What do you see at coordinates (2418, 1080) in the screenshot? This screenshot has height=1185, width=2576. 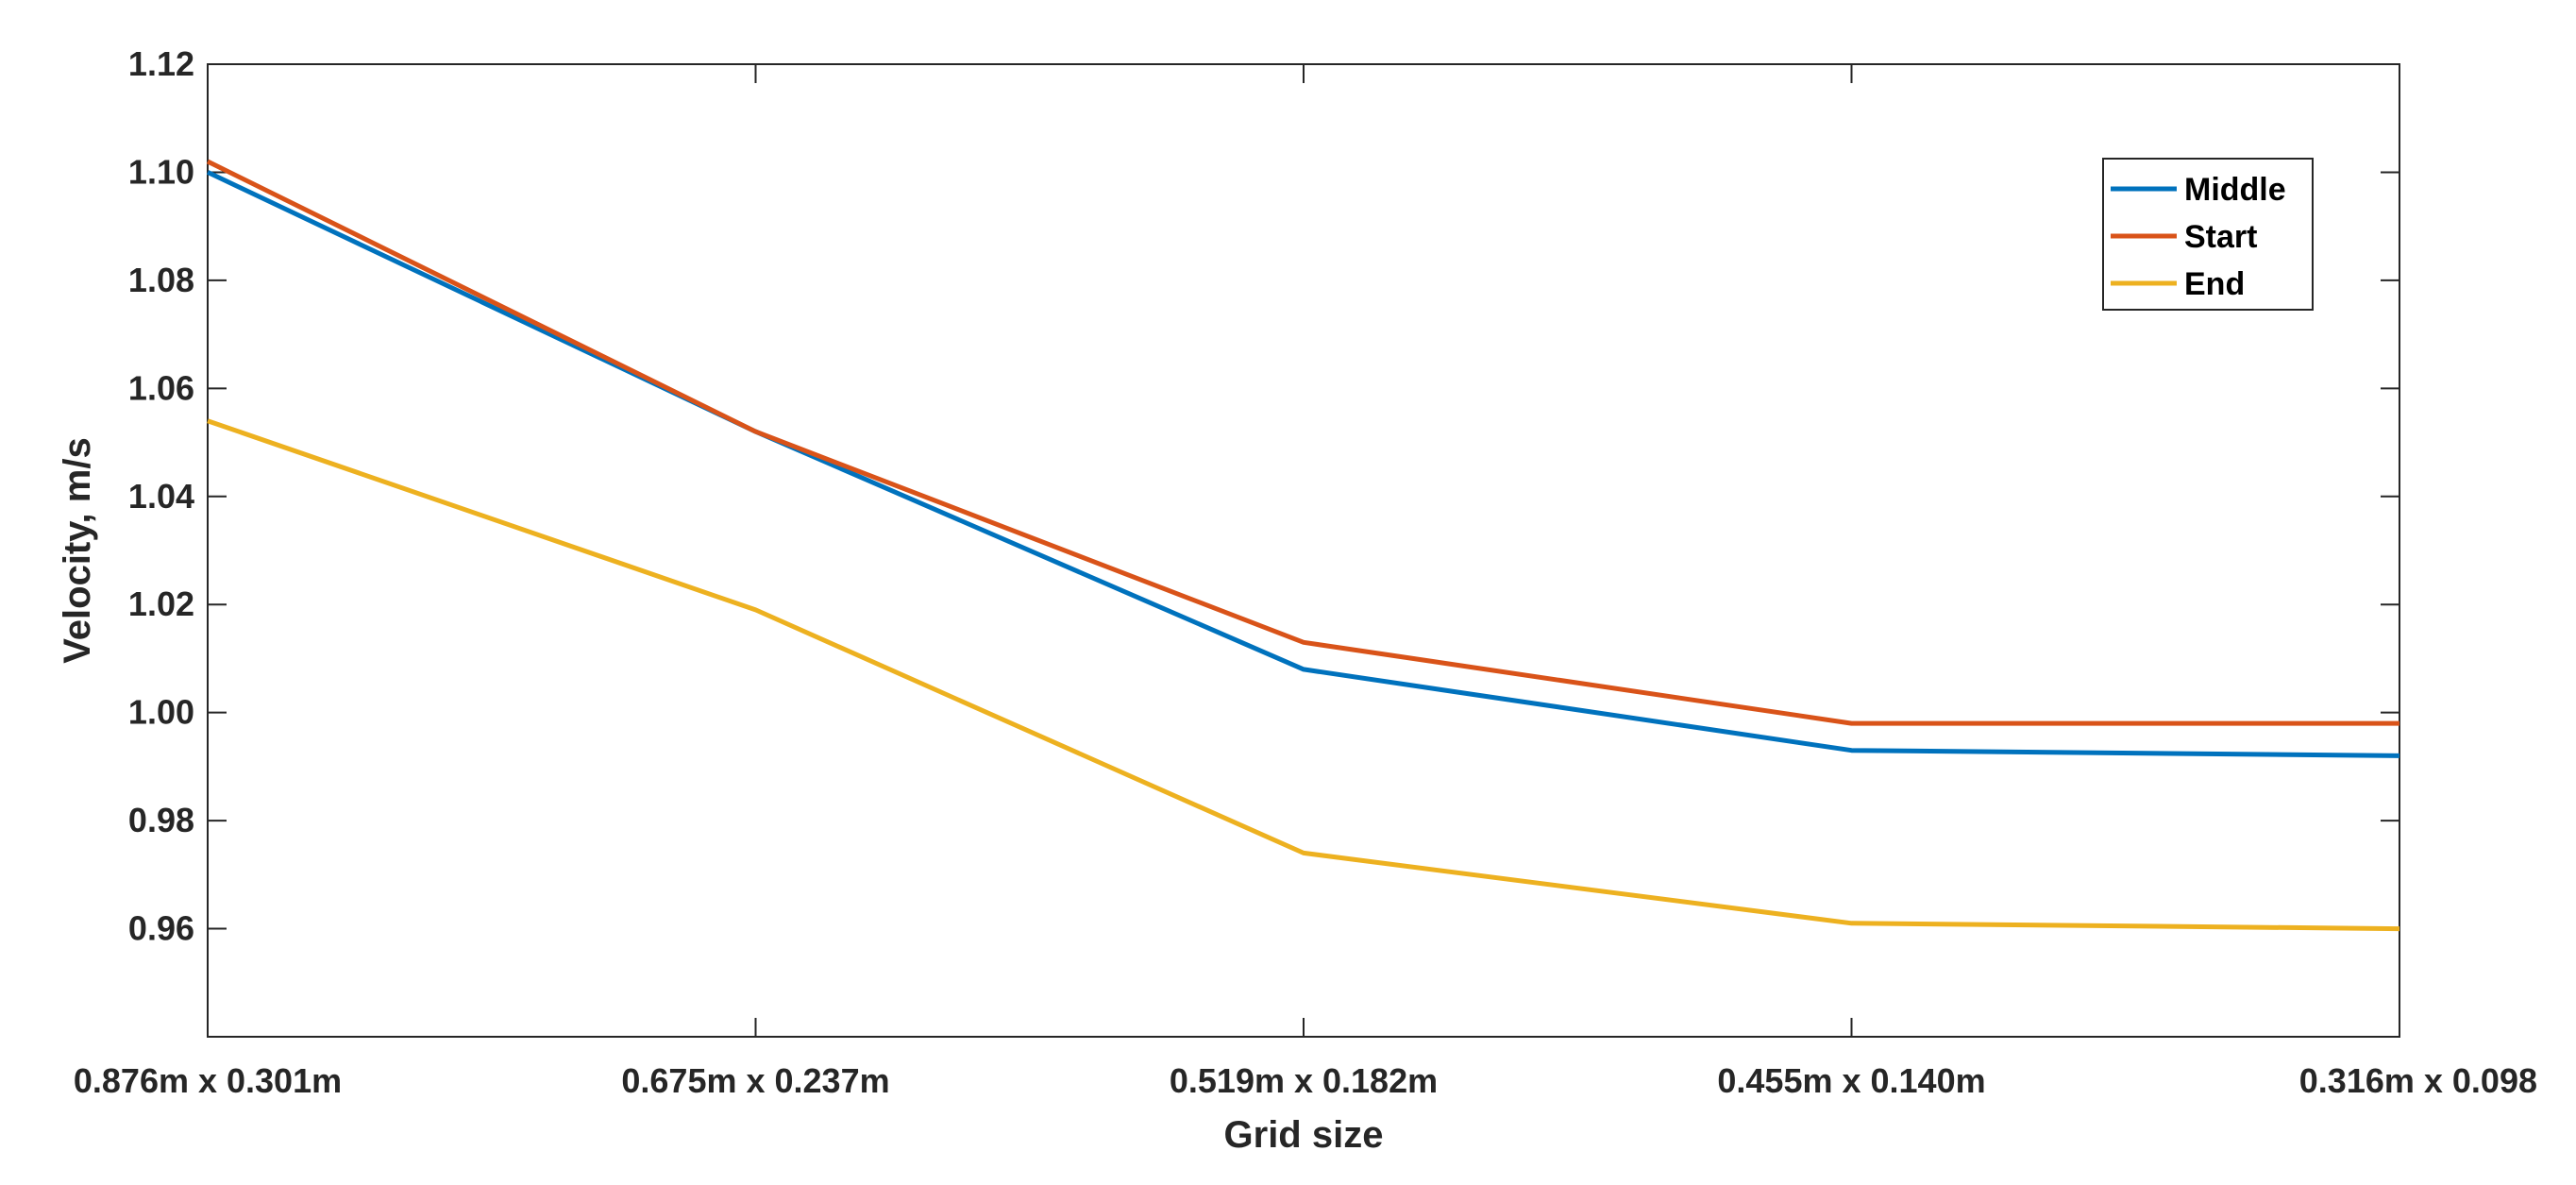 I see `x-tick-label: 0.316m x 0.098` at bounding box center [2418, 1080].